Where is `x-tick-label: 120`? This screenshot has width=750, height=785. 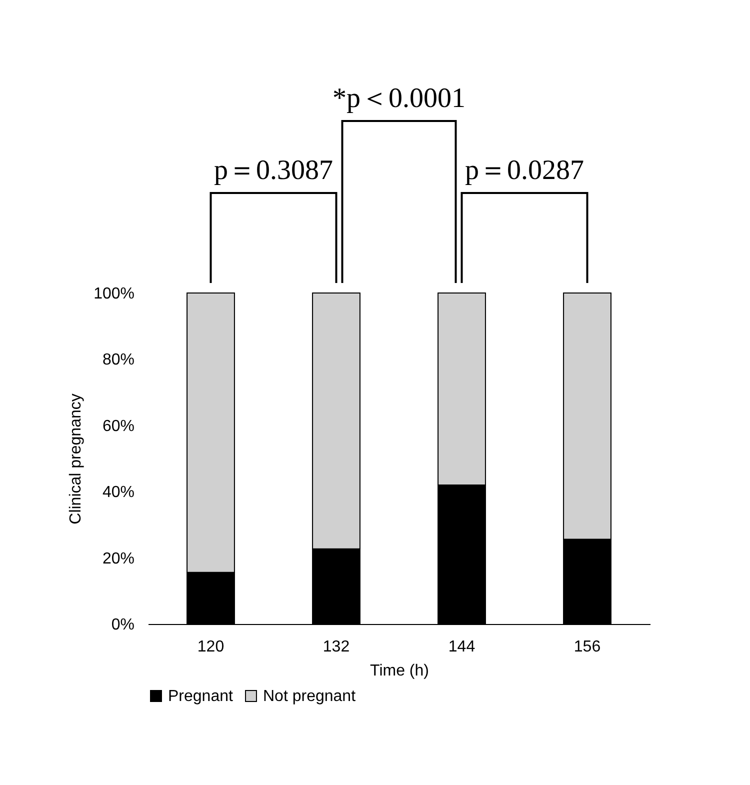 x-tick-label: 120 is located at coordinates (210, 647).